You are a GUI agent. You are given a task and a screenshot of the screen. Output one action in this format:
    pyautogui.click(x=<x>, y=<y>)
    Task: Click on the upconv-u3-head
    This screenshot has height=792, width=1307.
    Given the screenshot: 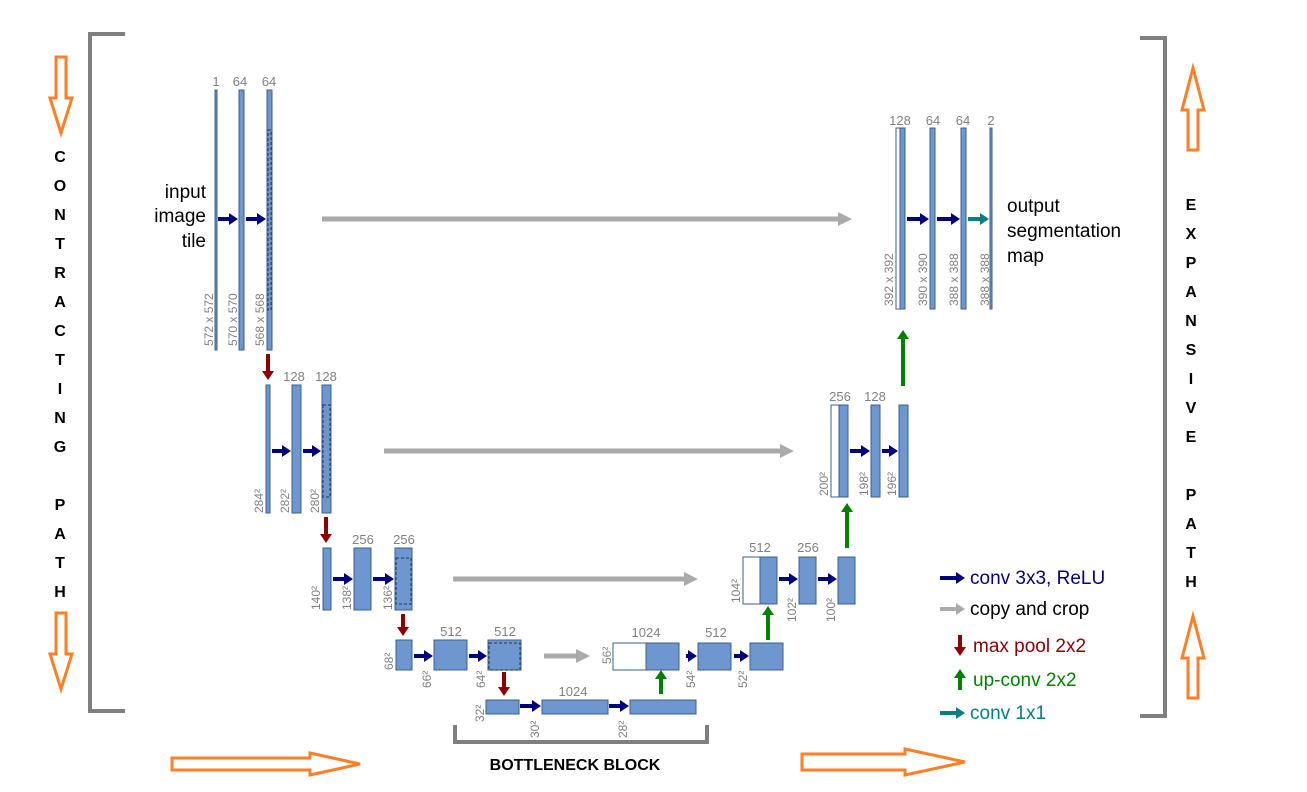 What is the action you would take?
    pyautogui.click(x=768, y=610)
    